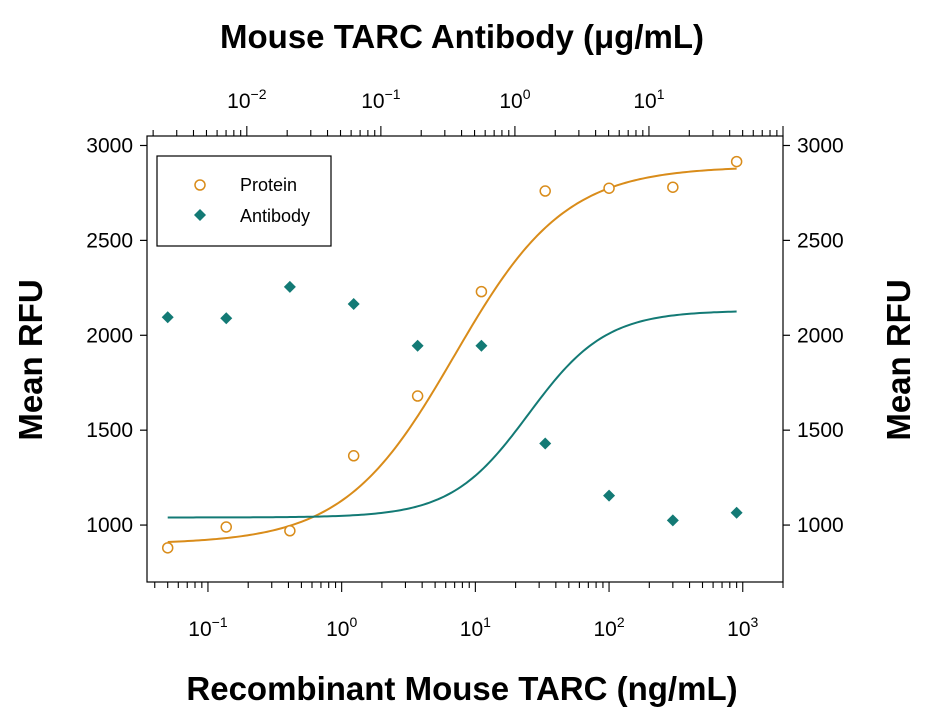 This screenshot has width=927, height=717. What do you see at coordinates (341, 627) in the screenshot?
I see `x-tick-label: 10⁰` at bounding box center [341, 627].